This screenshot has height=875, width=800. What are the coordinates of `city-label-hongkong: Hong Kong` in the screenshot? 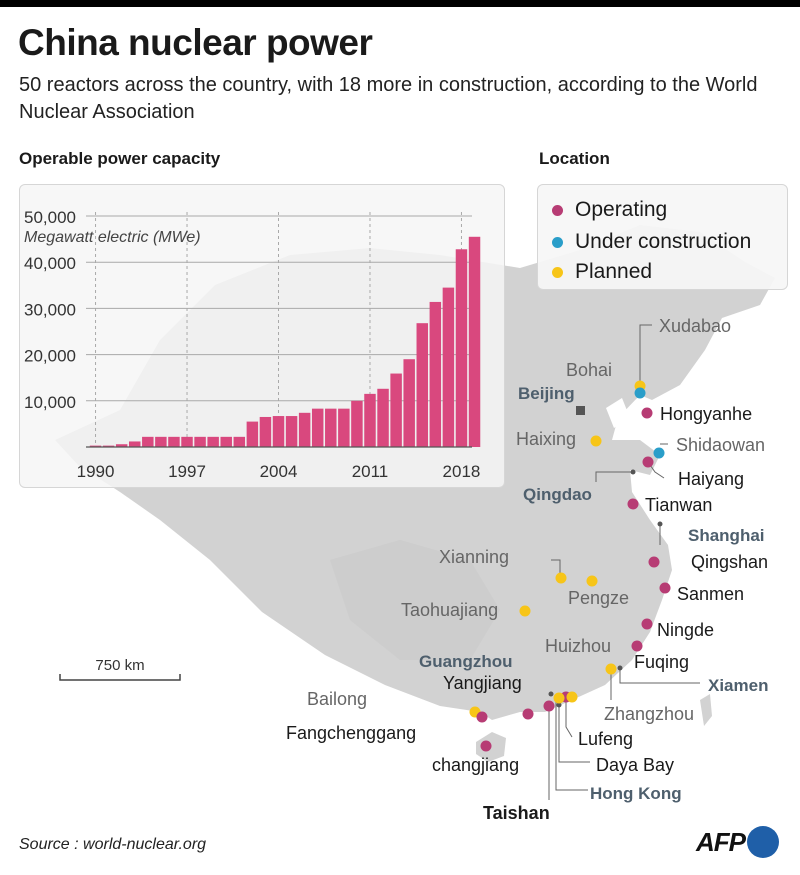 It's located at (636, 793).